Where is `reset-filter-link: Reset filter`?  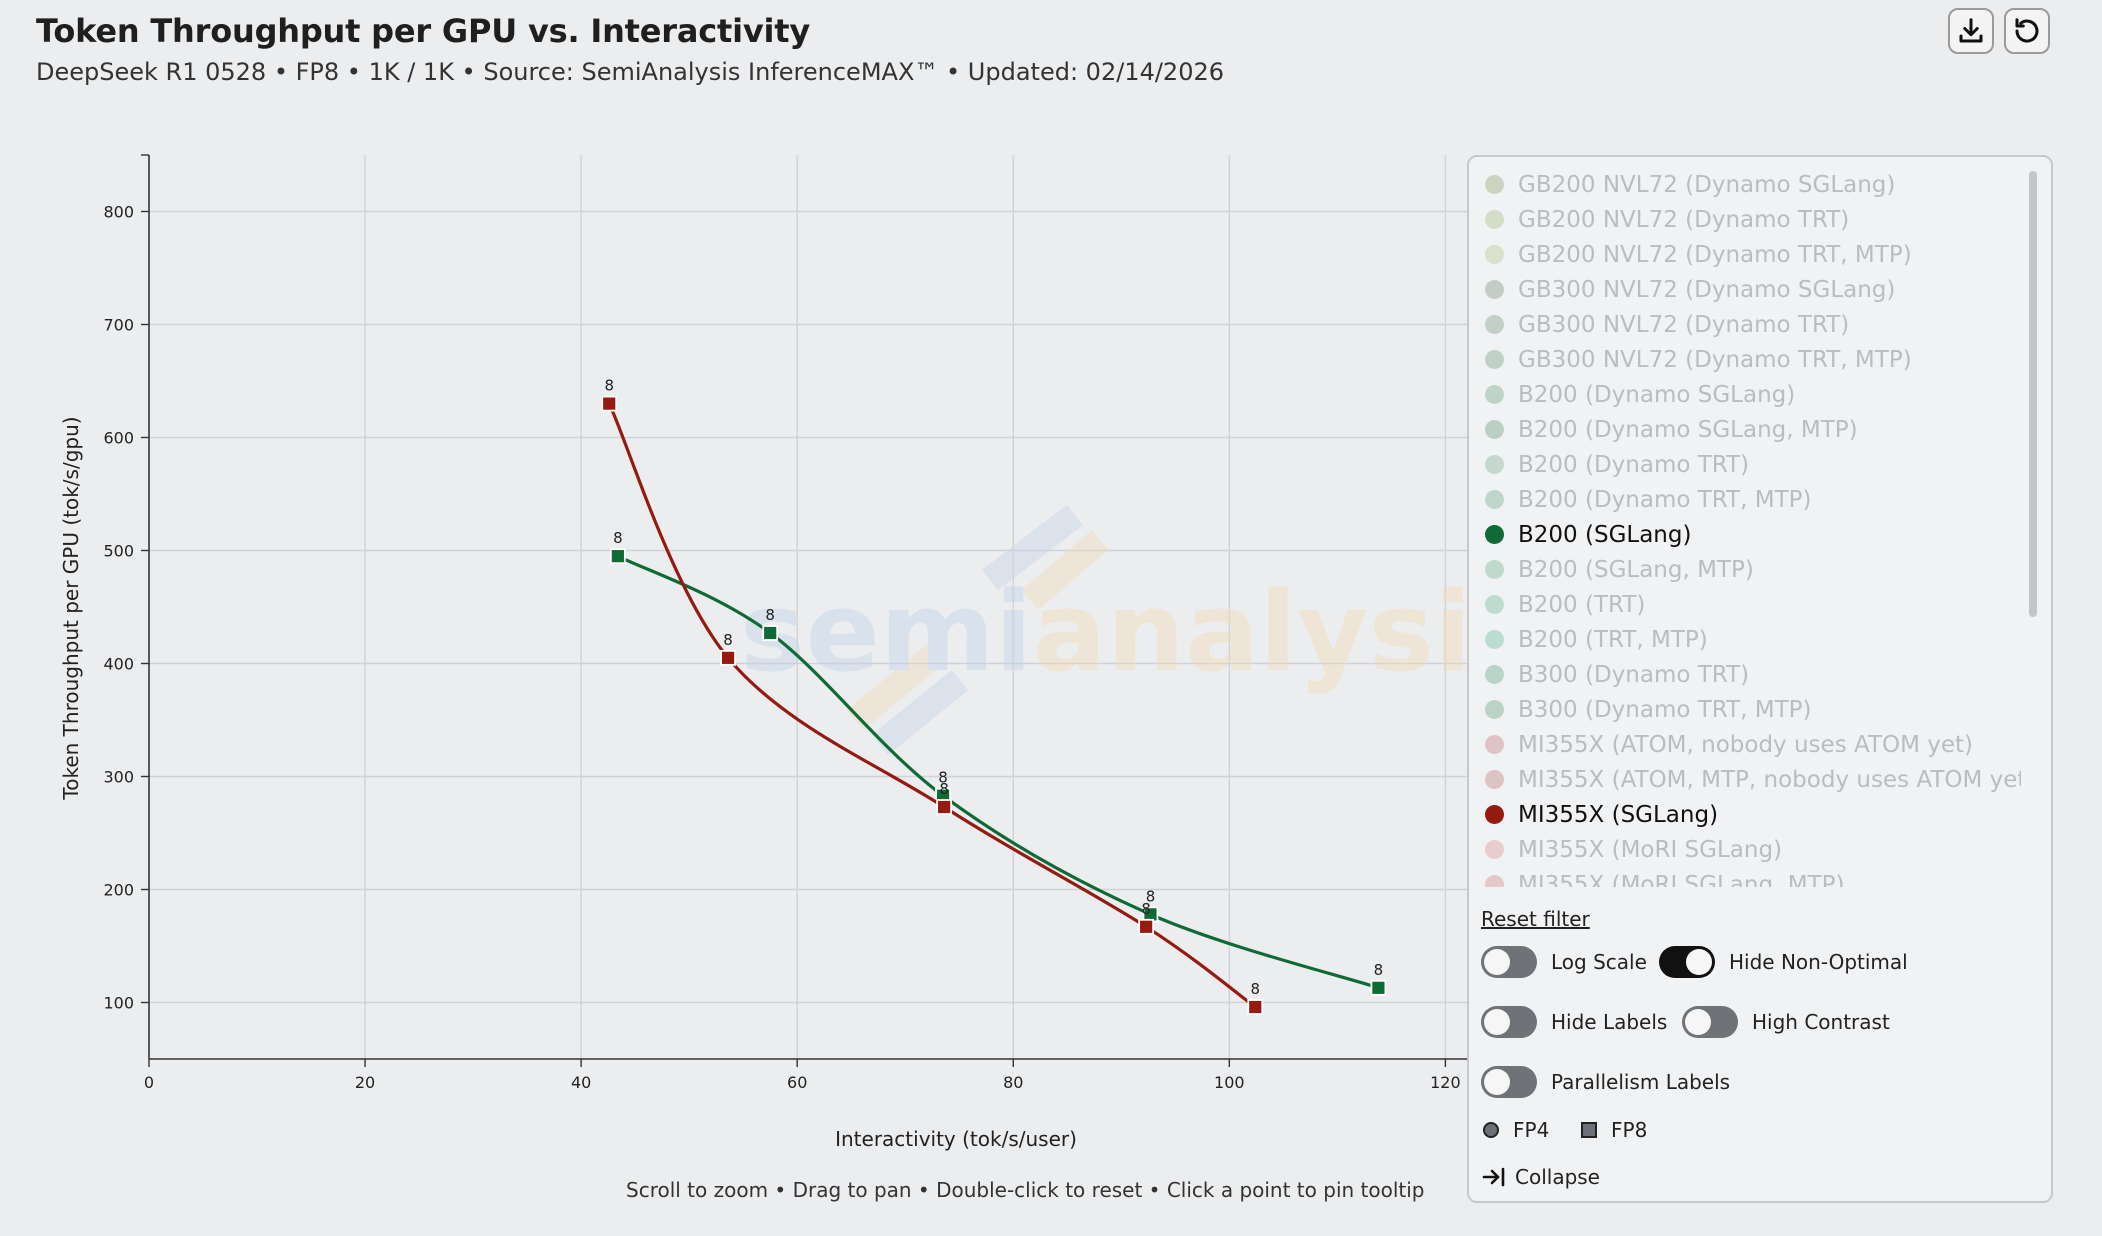
reset-filter-link: Reset filter is located at coordinates (1535, 919).